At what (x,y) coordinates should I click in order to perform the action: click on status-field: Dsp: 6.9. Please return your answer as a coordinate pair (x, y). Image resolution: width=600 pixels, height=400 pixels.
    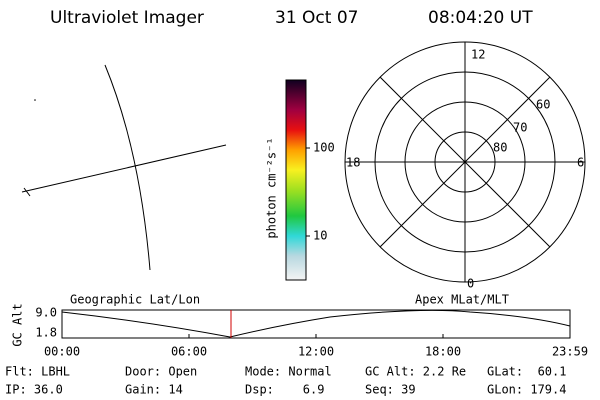
    Looking at the image, I should click on (284, 390).